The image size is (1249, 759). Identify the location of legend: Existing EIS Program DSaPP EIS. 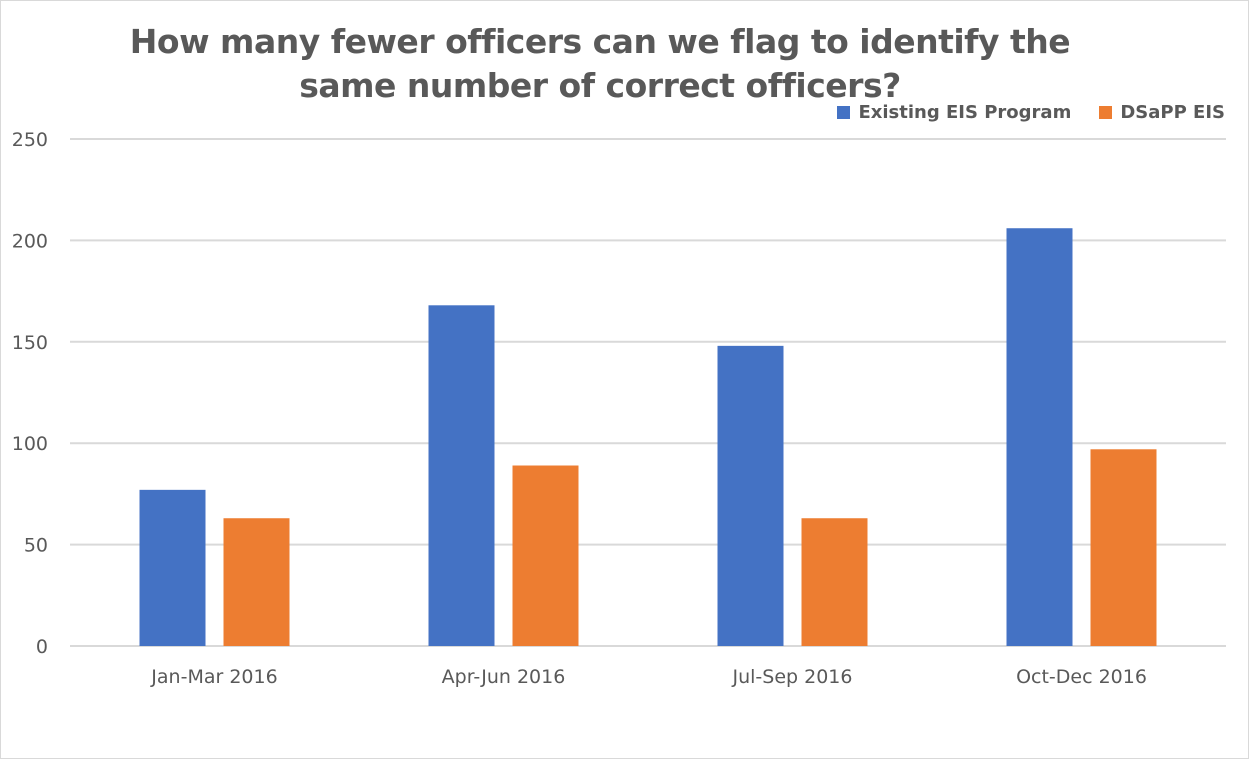
(1031, 112).